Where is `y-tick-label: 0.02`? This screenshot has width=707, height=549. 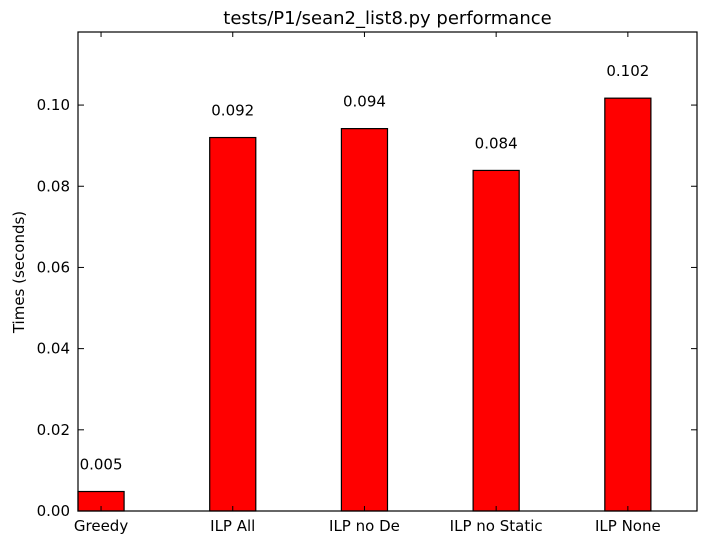
y-tick-label: 0.02 is located at coordinates (53, 430).